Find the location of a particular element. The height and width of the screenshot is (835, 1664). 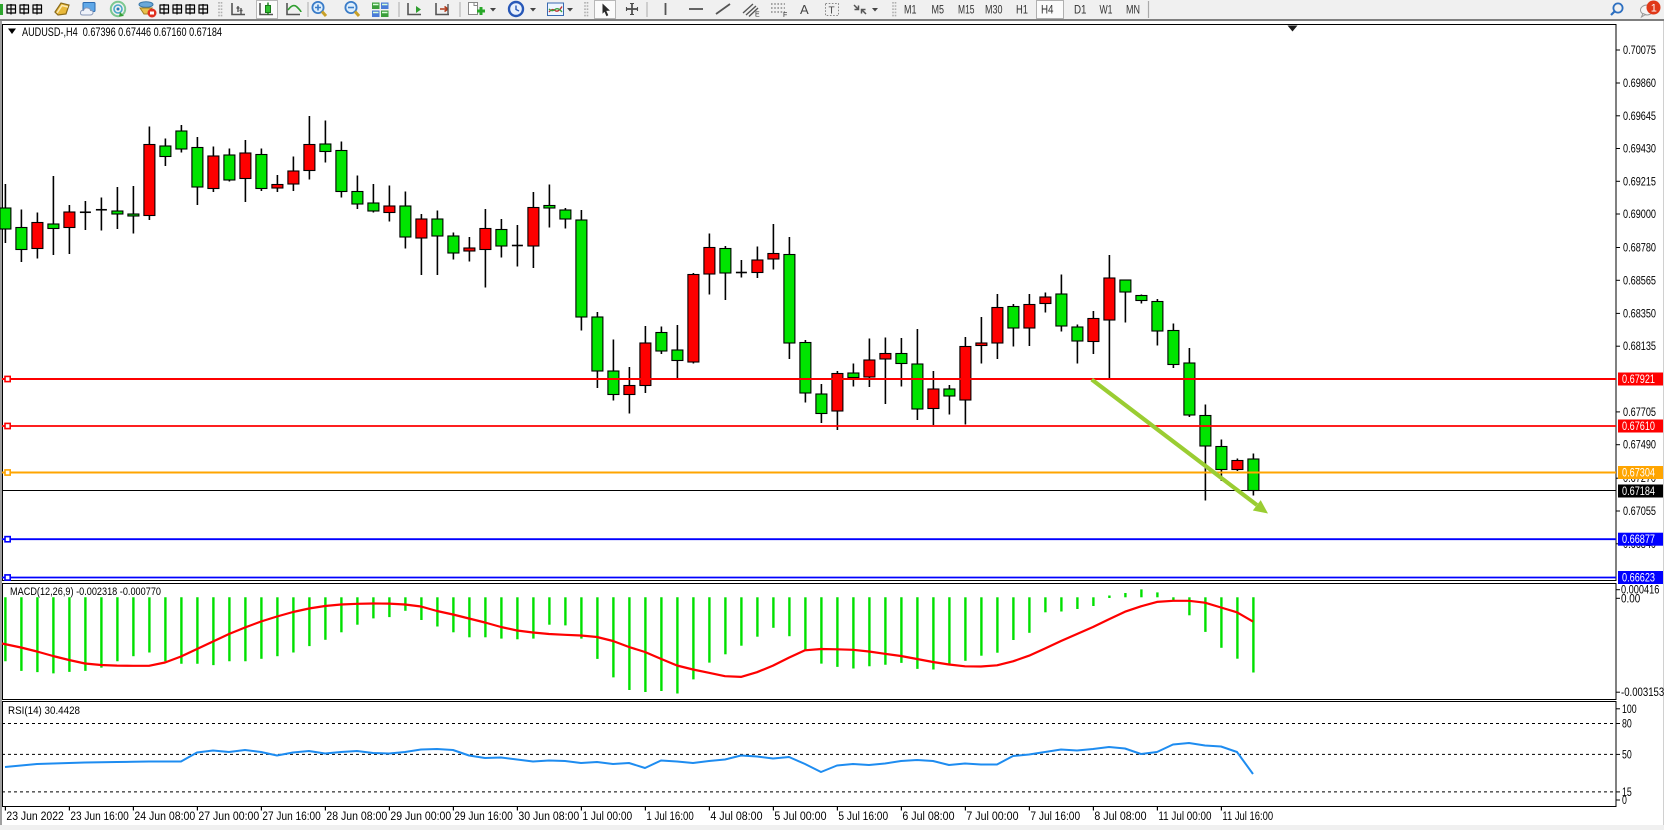

svg-text: 0.00 is located at coordinates (1630, 599).